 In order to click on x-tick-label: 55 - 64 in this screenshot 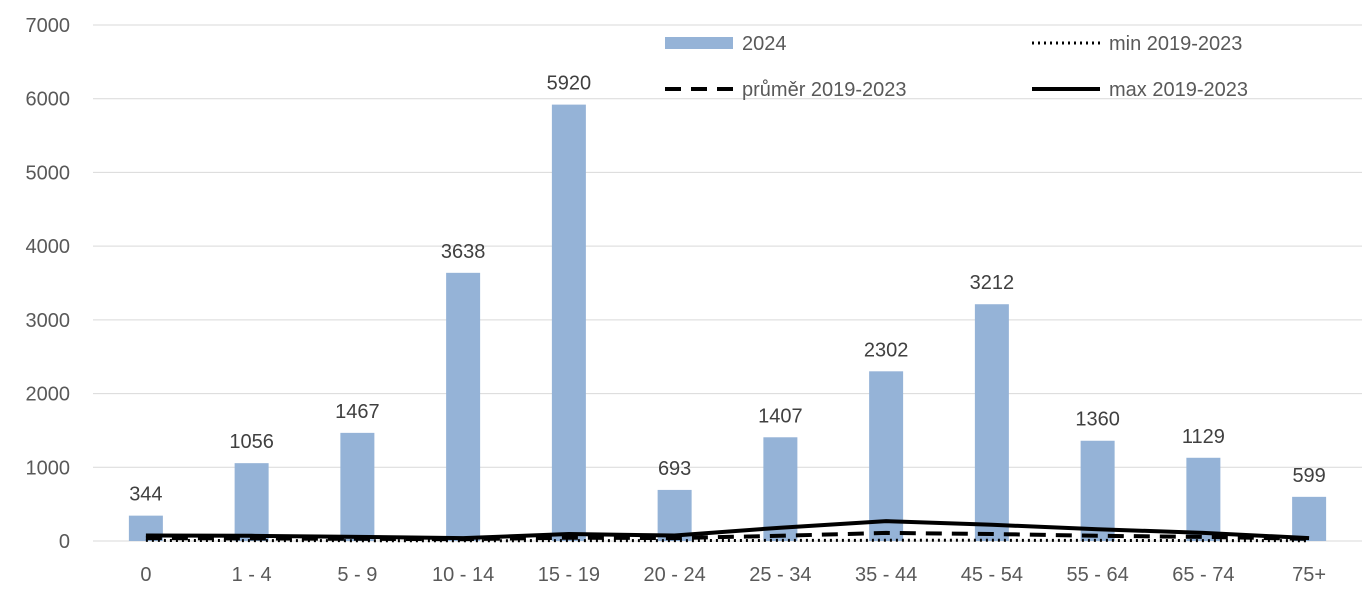, I will do `click(1097, 575)`.